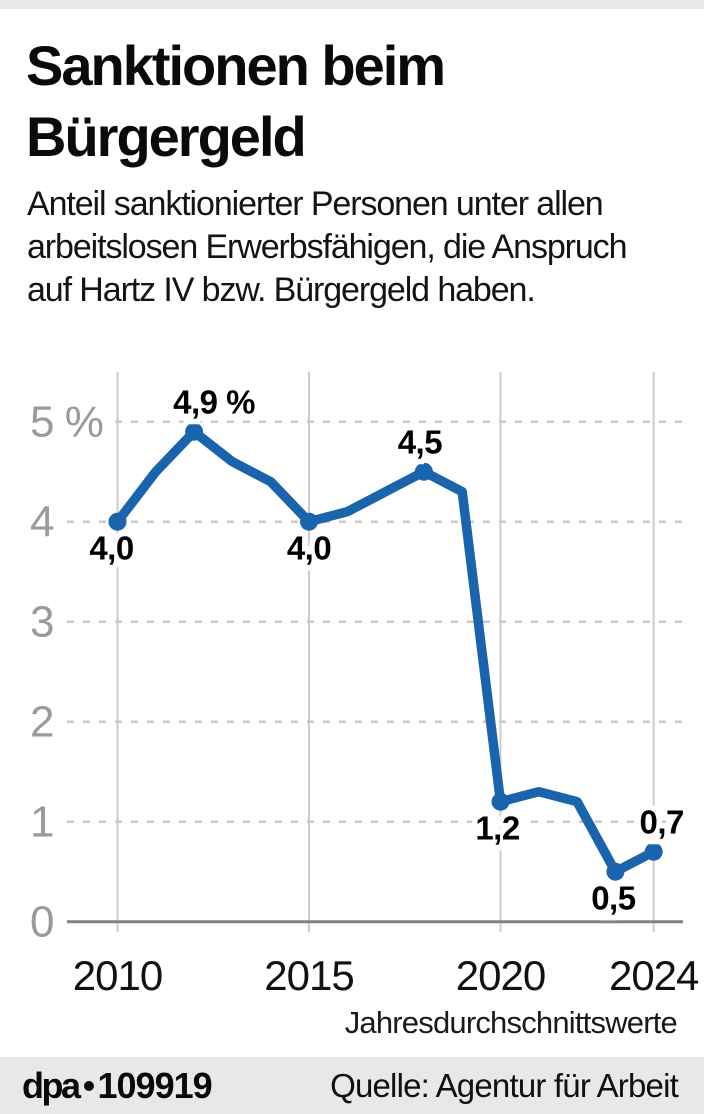 Image resolution: width=704 pixels, height=1114 pixels. Describe the element at coordinates (309, 521) in the screenshot. I see `data-point-marker-2015` at that location.